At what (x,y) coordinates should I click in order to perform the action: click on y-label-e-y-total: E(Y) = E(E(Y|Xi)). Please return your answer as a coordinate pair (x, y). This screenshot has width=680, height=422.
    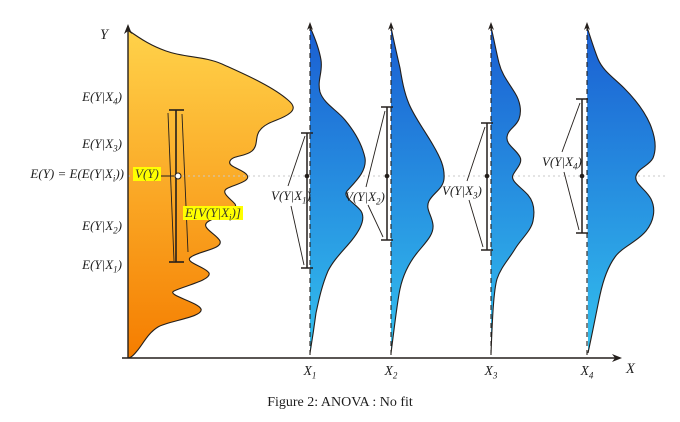
    Looking at the image, I should click on (77, 175).